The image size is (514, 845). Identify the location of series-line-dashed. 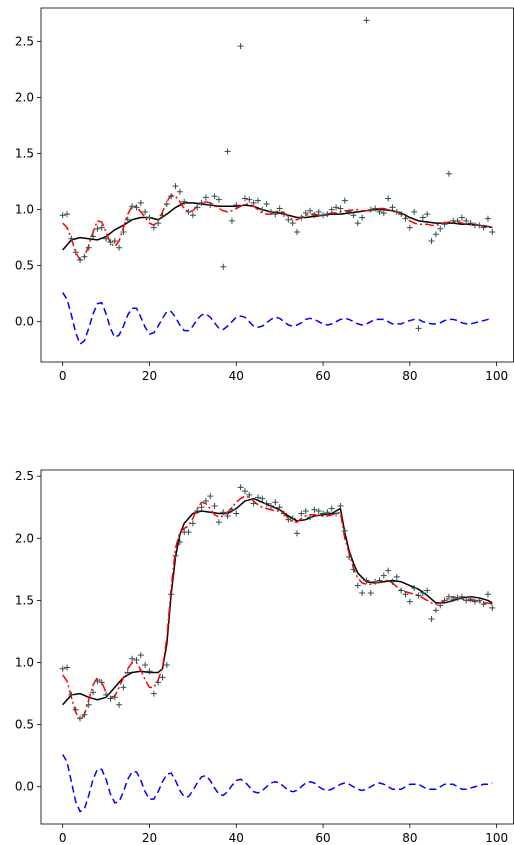
(278, 782).